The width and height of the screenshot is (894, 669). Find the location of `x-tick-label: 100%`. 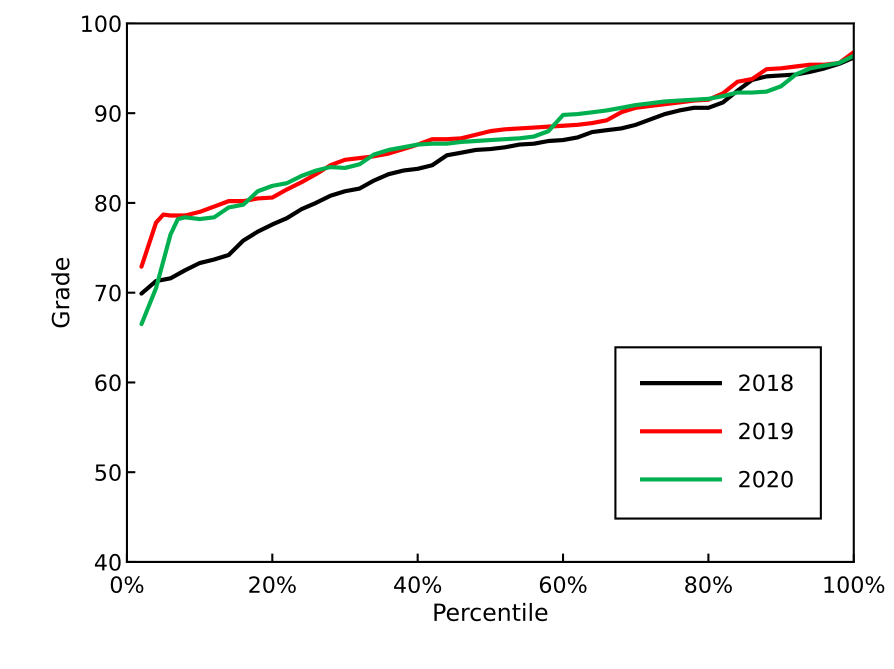

x-tick-label: 100% is located at coordinates (854, 585).